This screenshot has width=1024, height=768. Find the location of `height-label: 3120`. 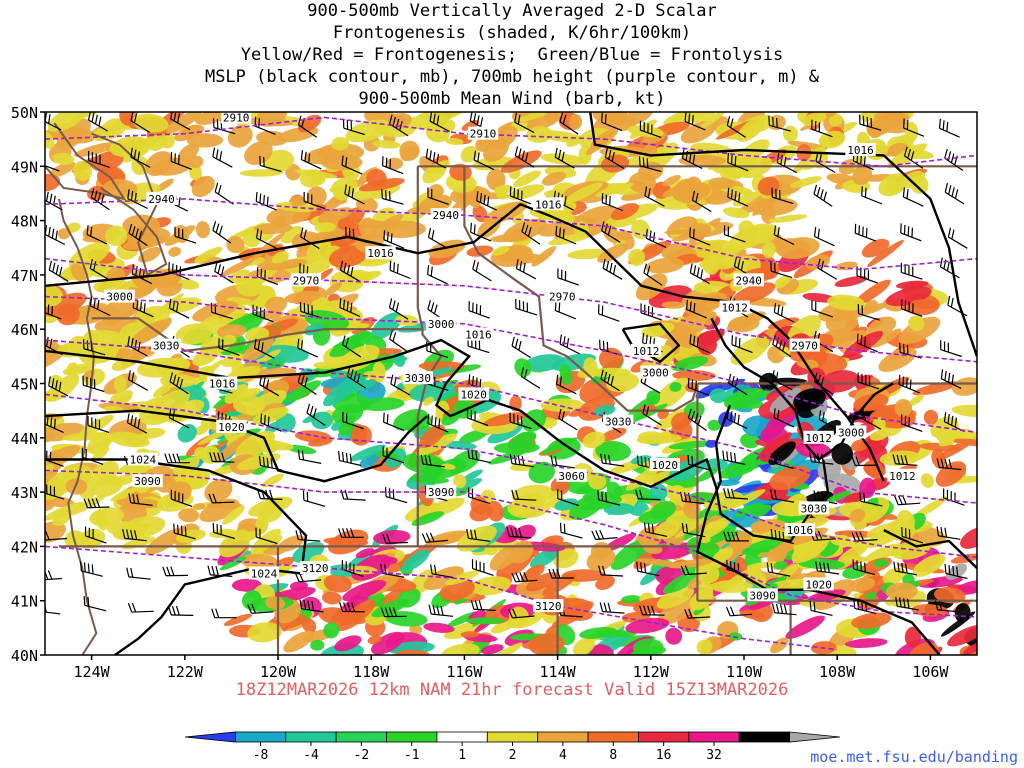

height-label: 3120 is located at coordinates (315, 568).